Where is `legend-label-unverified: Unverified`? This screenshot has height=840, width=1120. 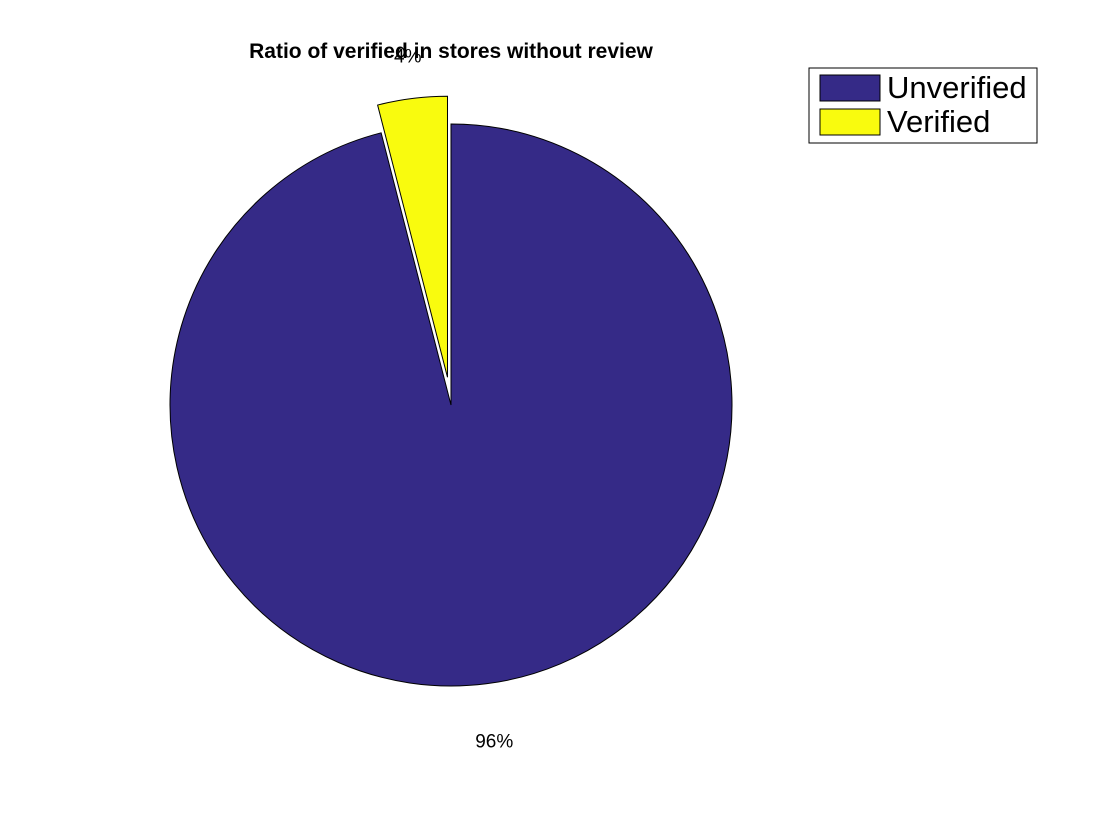
legend-label-unverified: Unverified is located at coordinates (957, 87).